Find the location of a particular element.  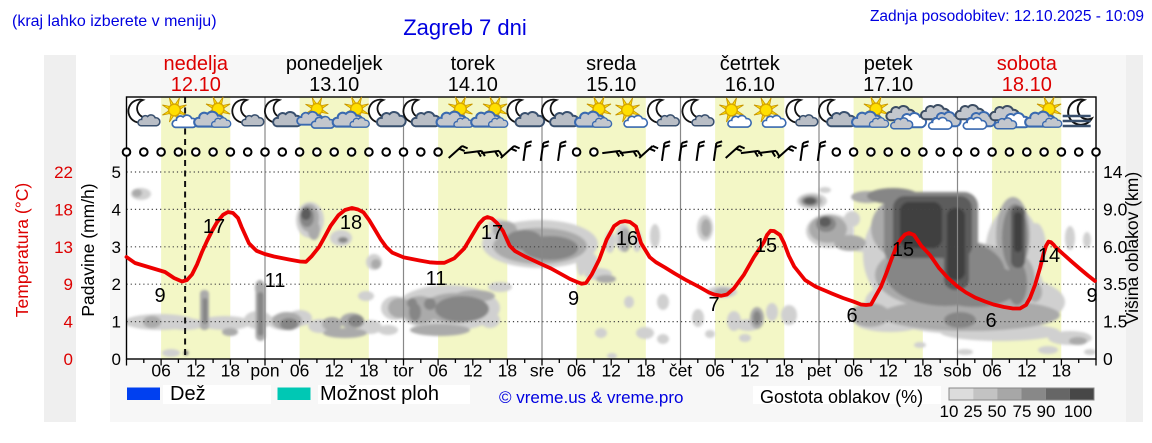

svg-text: 16 is located at coordinates (627, 239).